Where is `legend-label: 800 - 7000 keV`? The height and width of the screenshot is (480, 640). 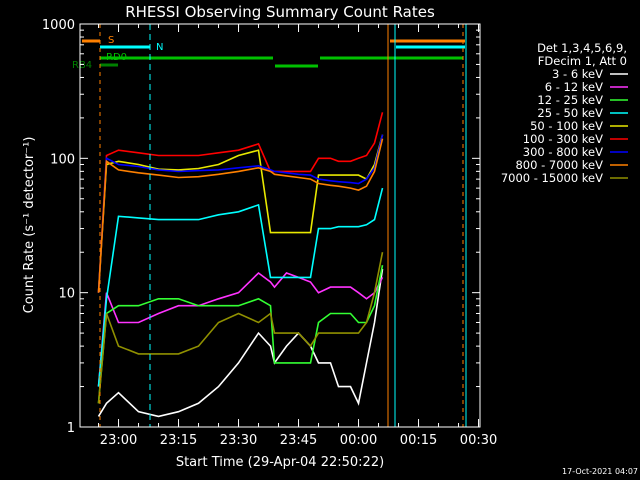
legend-label: 800 - 7000 keV is located at coordinates (559, 165).